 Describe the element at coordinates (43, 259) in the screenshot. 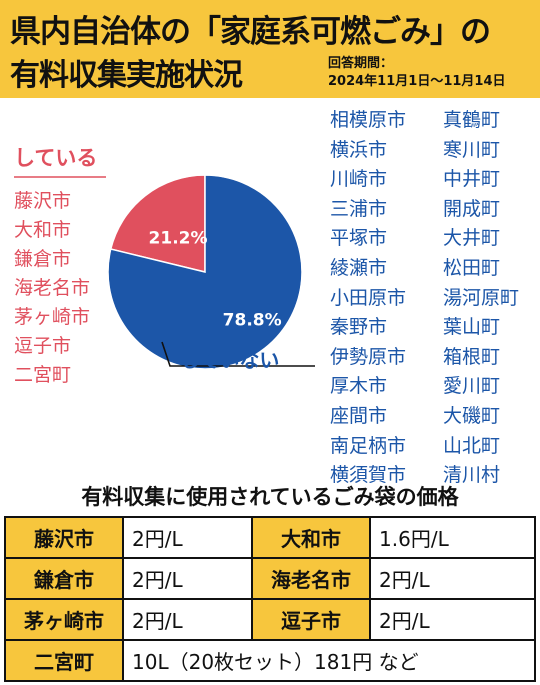

I see `list-item: 鎌倉市` at that location.